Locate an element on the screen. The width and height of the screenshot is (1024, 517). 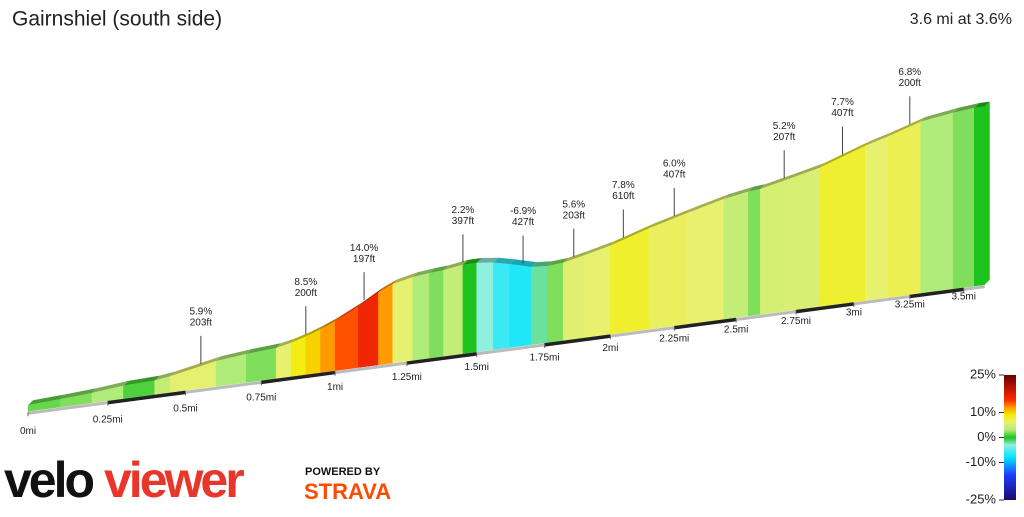
x-tick-label: 1mi is located at coordinates (335, 387).